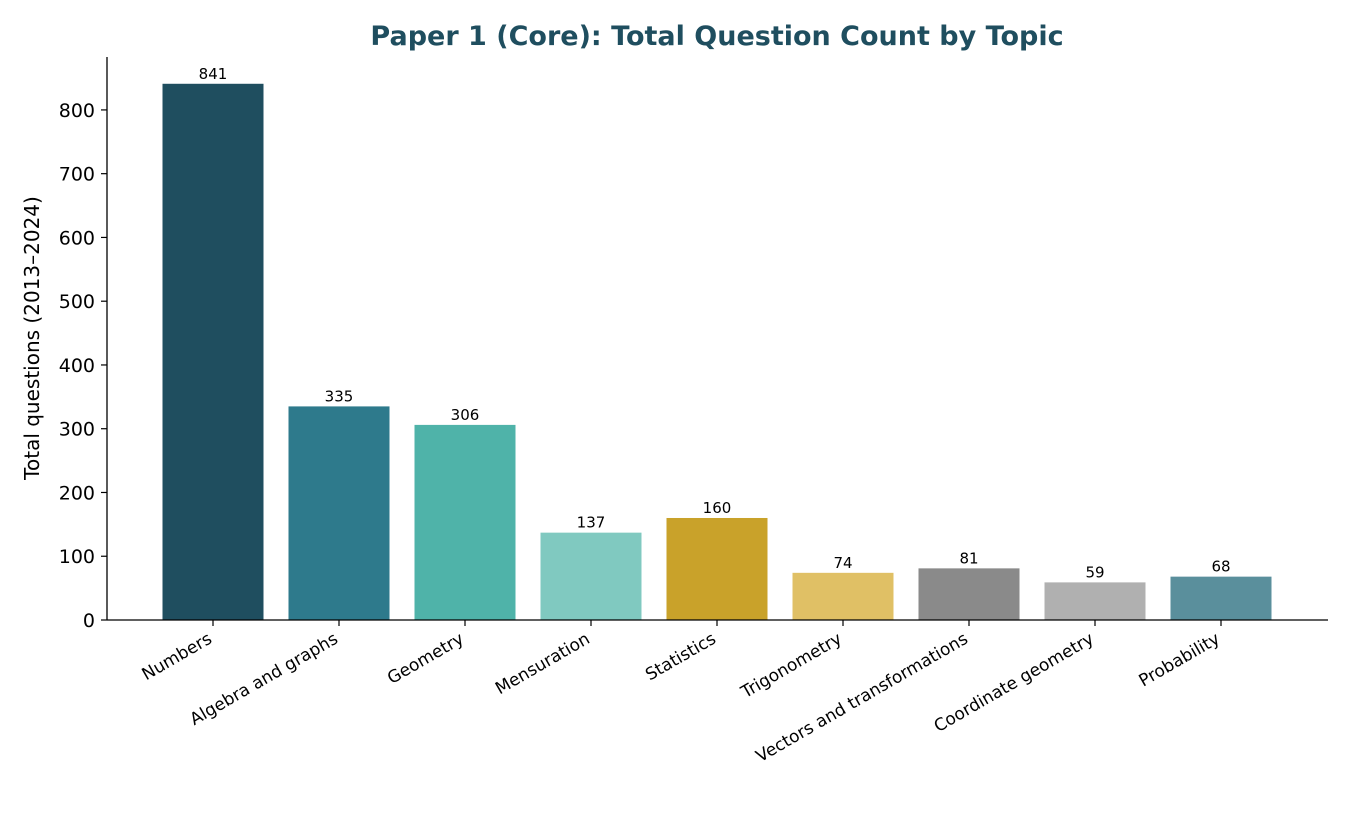  Describe the element at coordinates (680, 657) in the screenshot. I see `x-tick-label: Statistics` at that location.